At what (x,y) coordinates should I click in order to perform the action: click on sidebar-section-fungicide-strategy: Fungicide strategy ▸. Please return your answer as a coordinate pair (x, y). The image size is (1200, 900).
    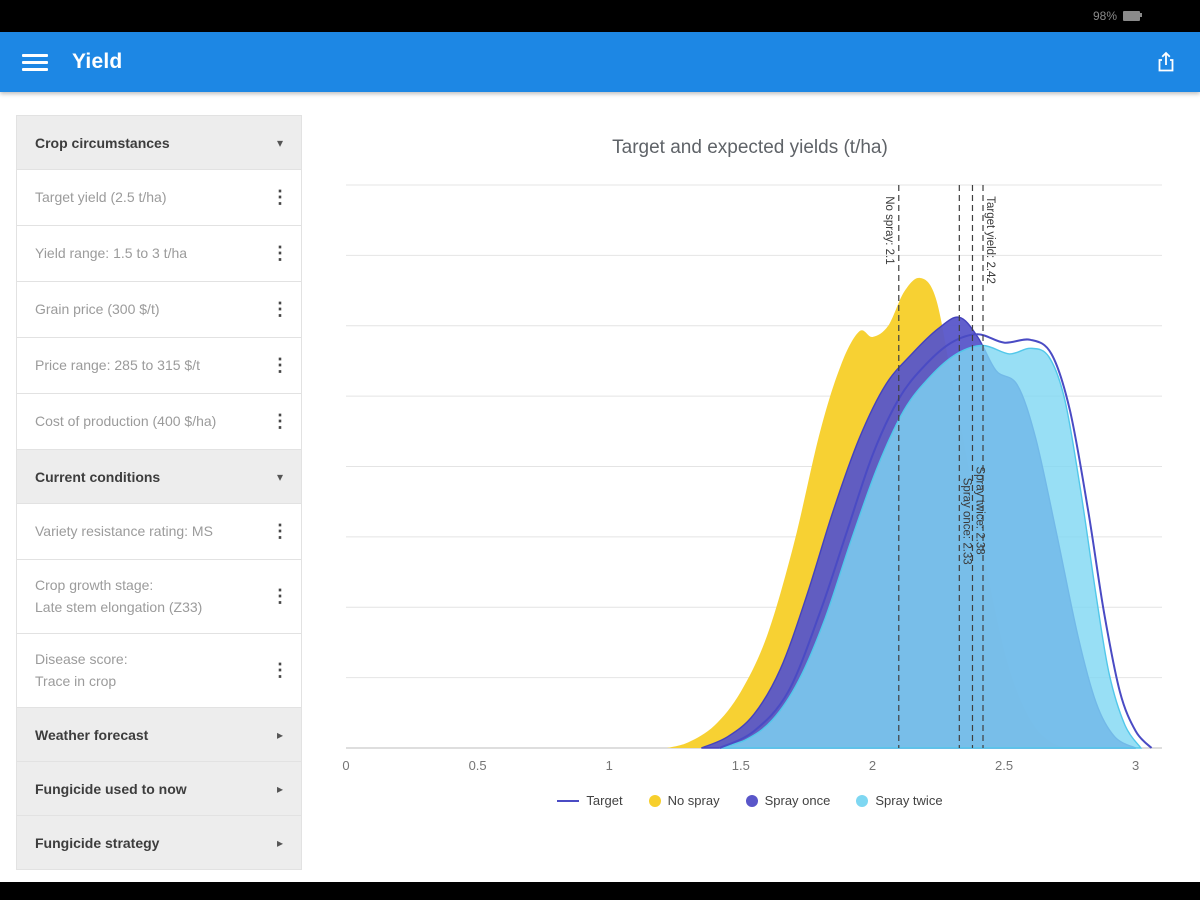
    Looking at the image, I should click on (159, 842).